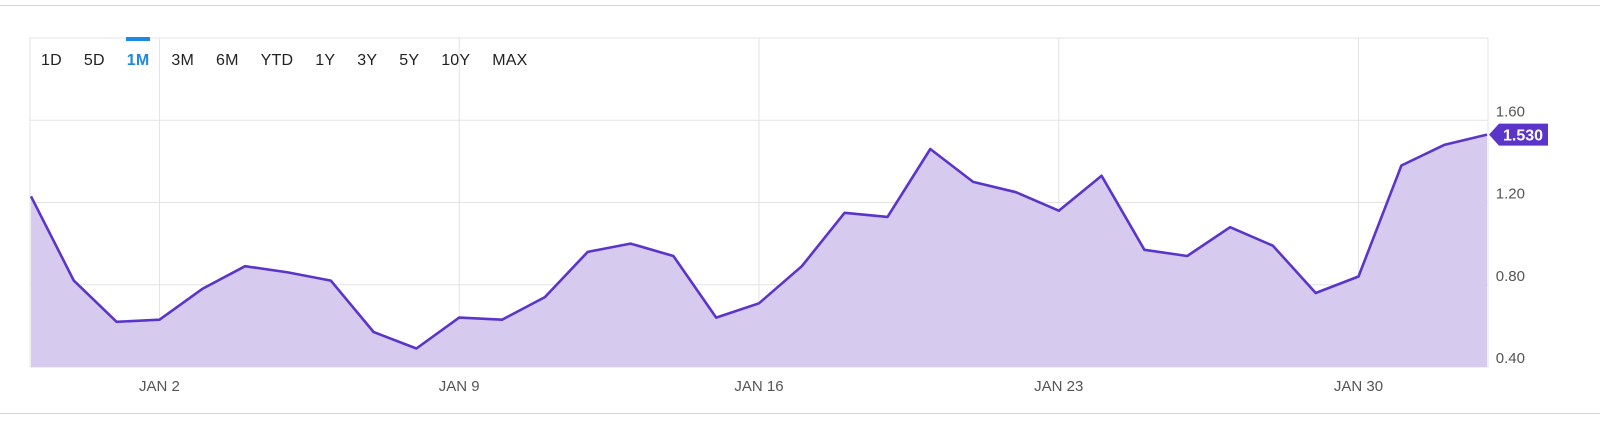 This screenshot has width=1600, height=422. I want to click on range-selector: 1D 5D 1M 3M 6M YTD 1Y 3Y 5Y 10Y MAX, so click(284, 61).